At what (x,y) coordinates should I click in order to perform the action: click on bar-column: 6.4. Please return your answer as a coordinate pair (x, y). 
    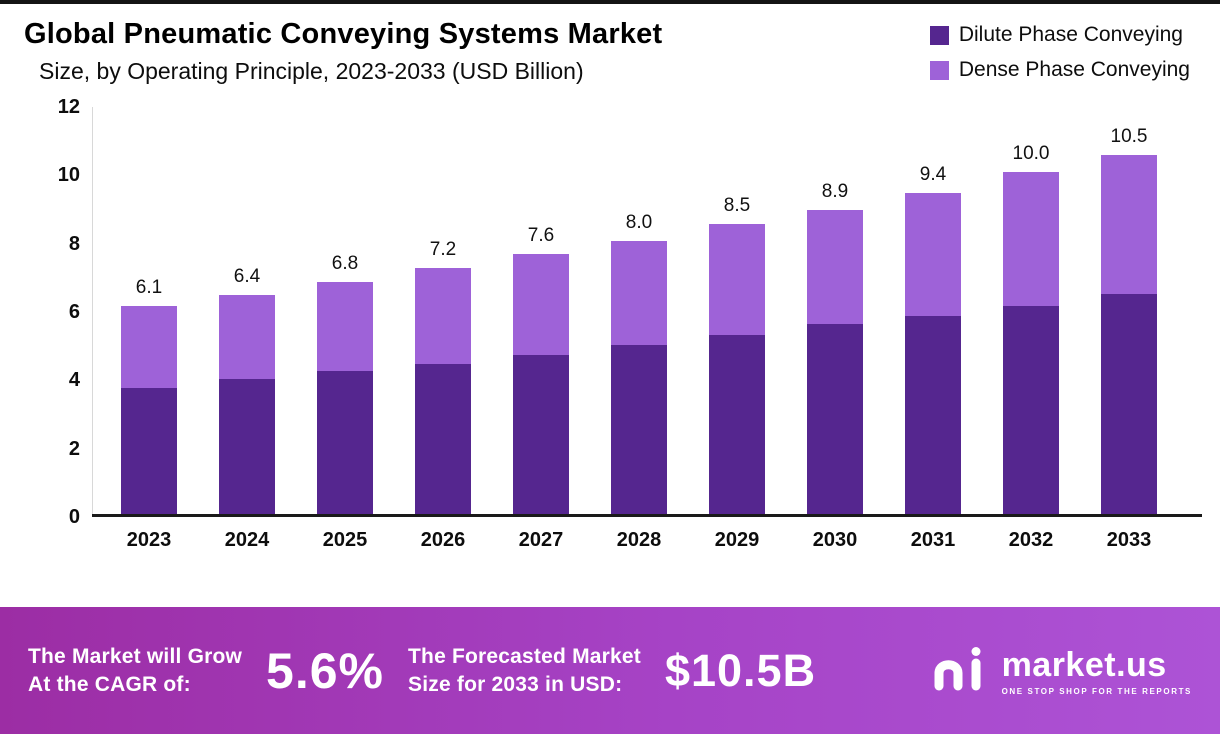
    Looking at the image, I should click on (247, 390).